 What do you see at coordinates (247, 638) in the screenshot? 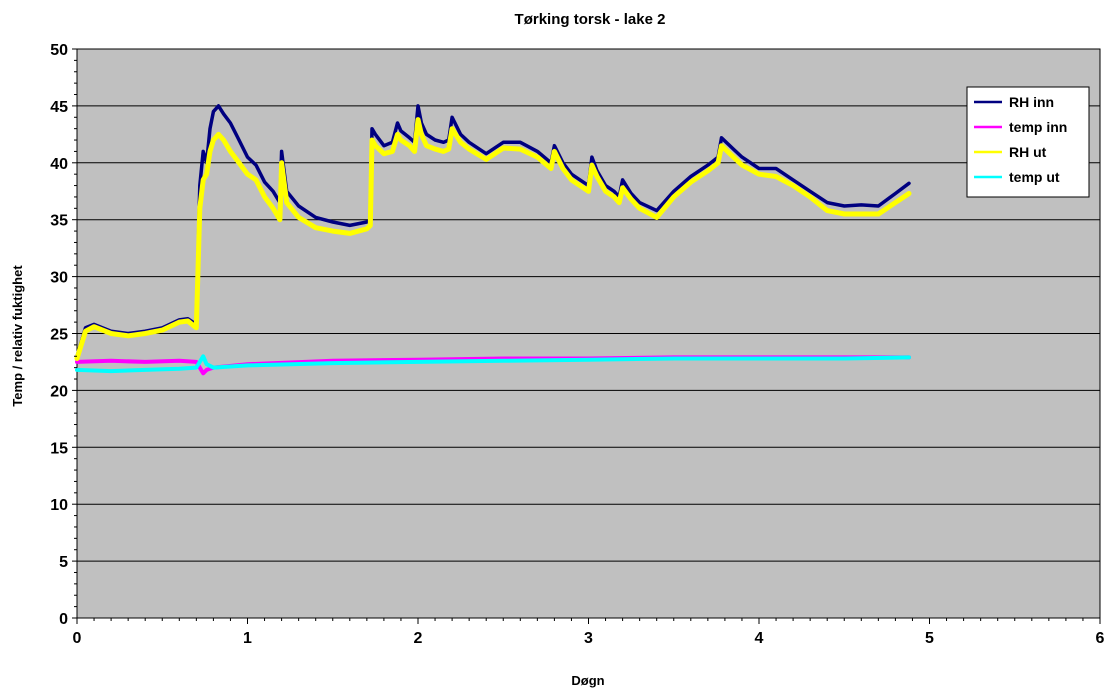
I see `x-tick-label: 1` at bounding box center [247, 638].